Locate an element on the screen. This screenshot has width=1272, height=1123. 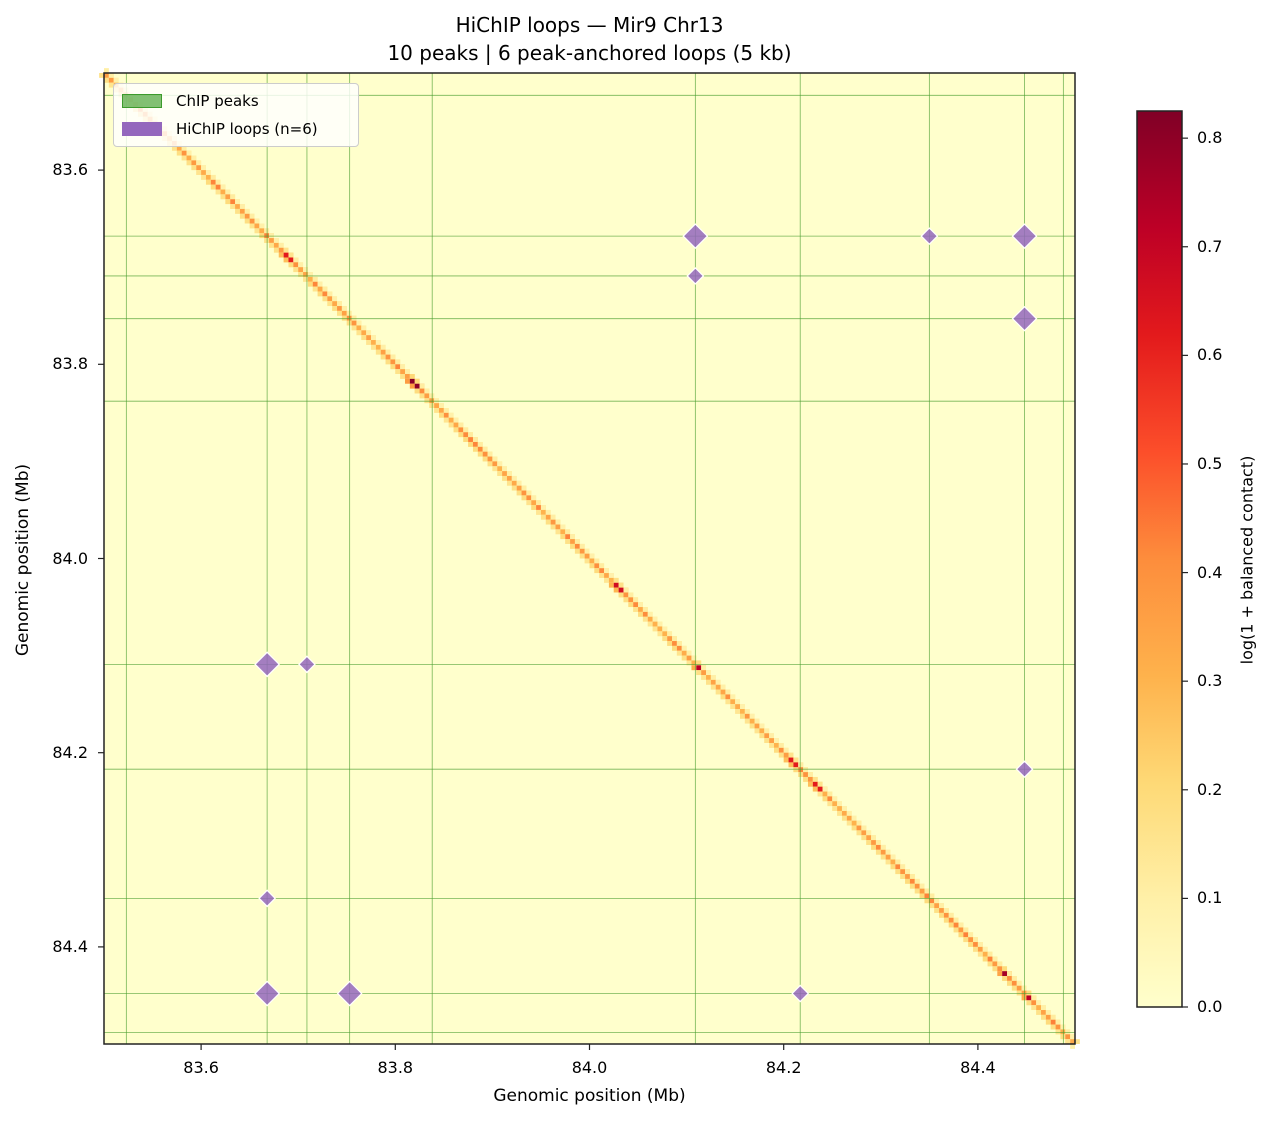
colorbar-tick-label: 0.4 is located at coordinates (1210, 572).